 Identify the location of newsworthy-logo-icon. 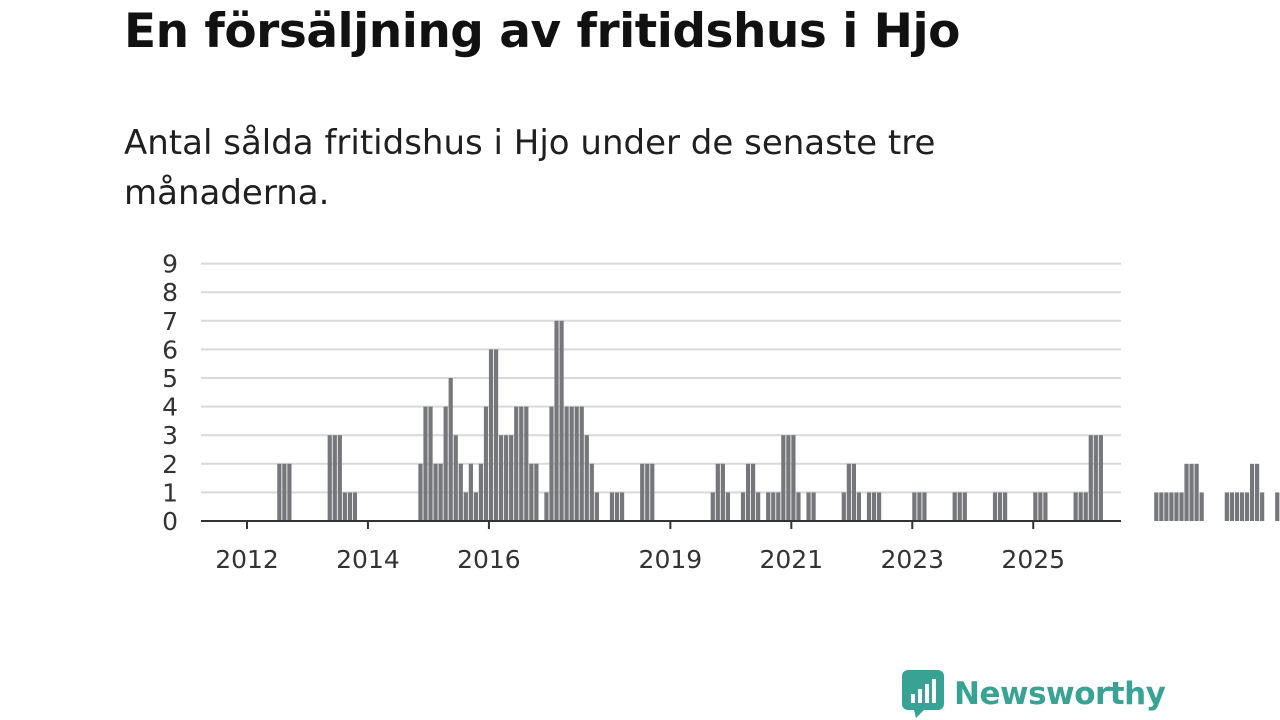
(923, 694).